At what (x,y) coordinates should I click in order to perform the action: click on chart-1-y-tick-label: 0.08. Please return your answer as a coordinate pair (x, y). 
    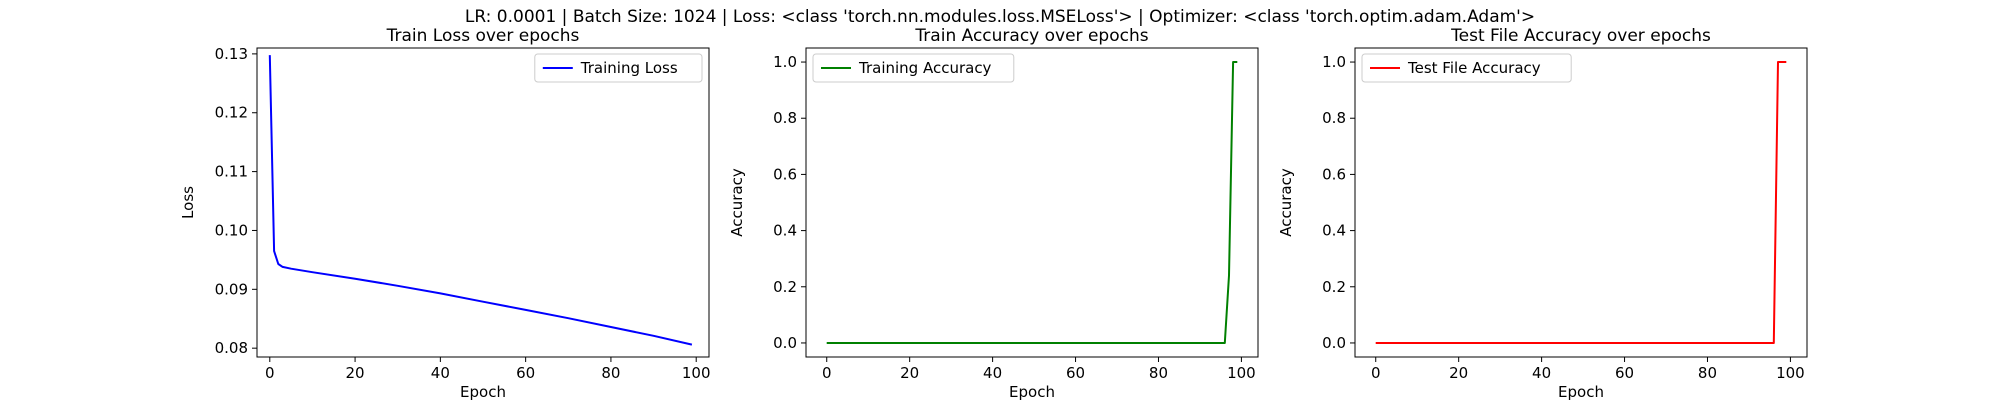
    Looking at the image, I should click on (231, 348).